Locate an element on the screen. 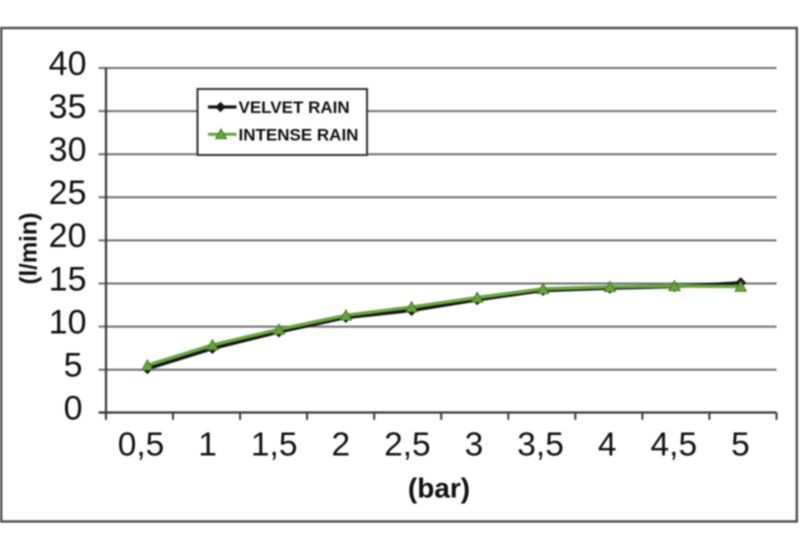  svg-text: 1 is located at coordinates (207, 445).